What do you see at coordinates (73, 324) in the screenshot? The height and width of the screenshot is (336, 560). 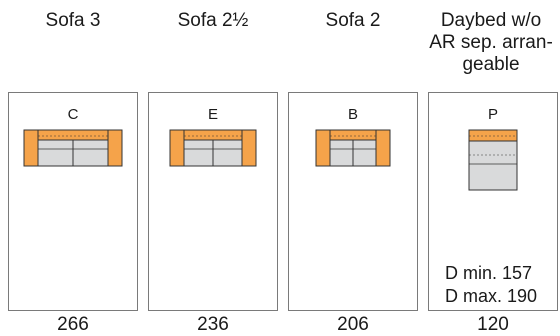 I see `sofa-3-width: 266` at bounding box center [73, 324].